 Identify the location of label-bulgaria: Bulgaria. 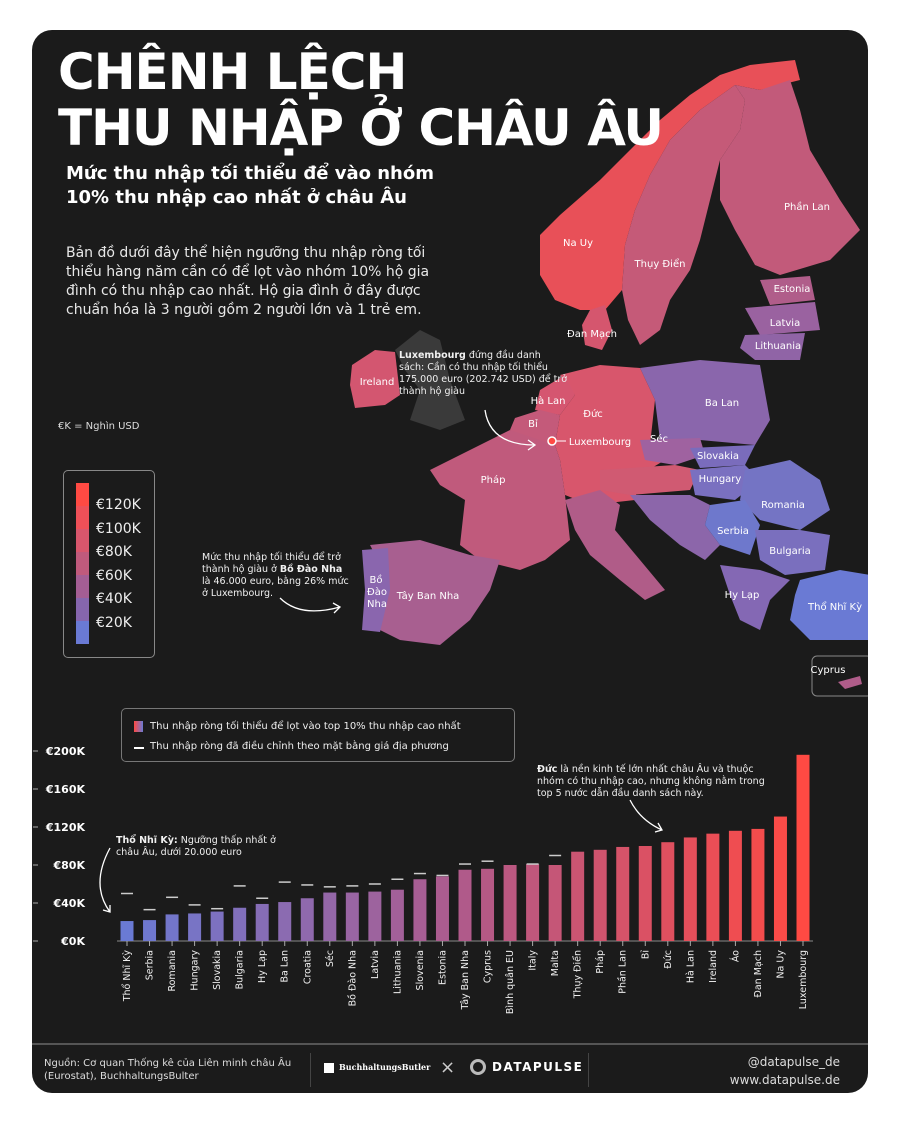
(789, 551).